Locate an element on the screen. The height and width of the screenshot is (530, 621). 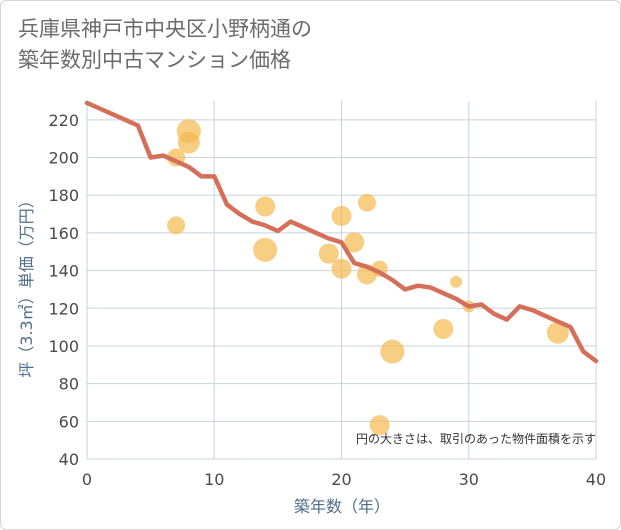
x-tick-labels: 0 10 20 30 40 is located at coordinates (344, 479).